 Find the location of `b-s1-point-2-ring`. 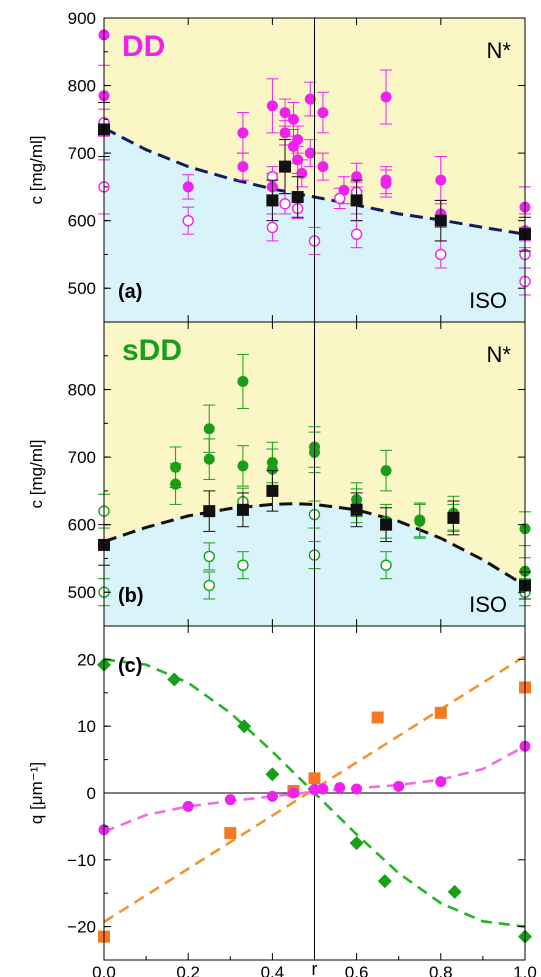

b-s1-point-2-ring is located at coordinates (209, 556).